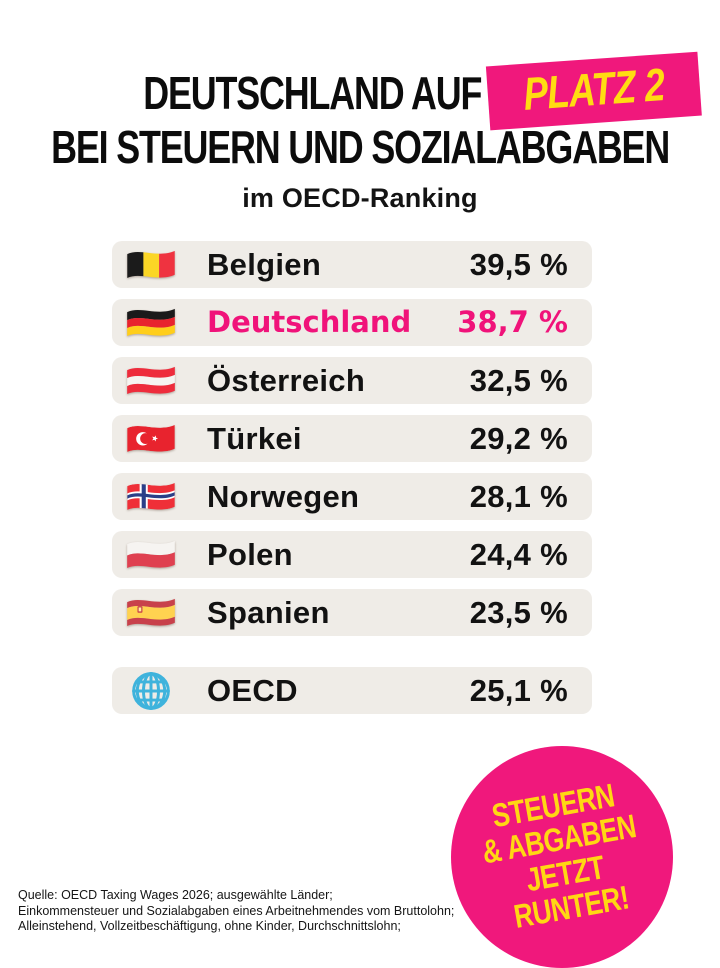 This screenshot has width=720, height=968. I want to click on tax-rate-value: 23,5 %, so click(518, 612).